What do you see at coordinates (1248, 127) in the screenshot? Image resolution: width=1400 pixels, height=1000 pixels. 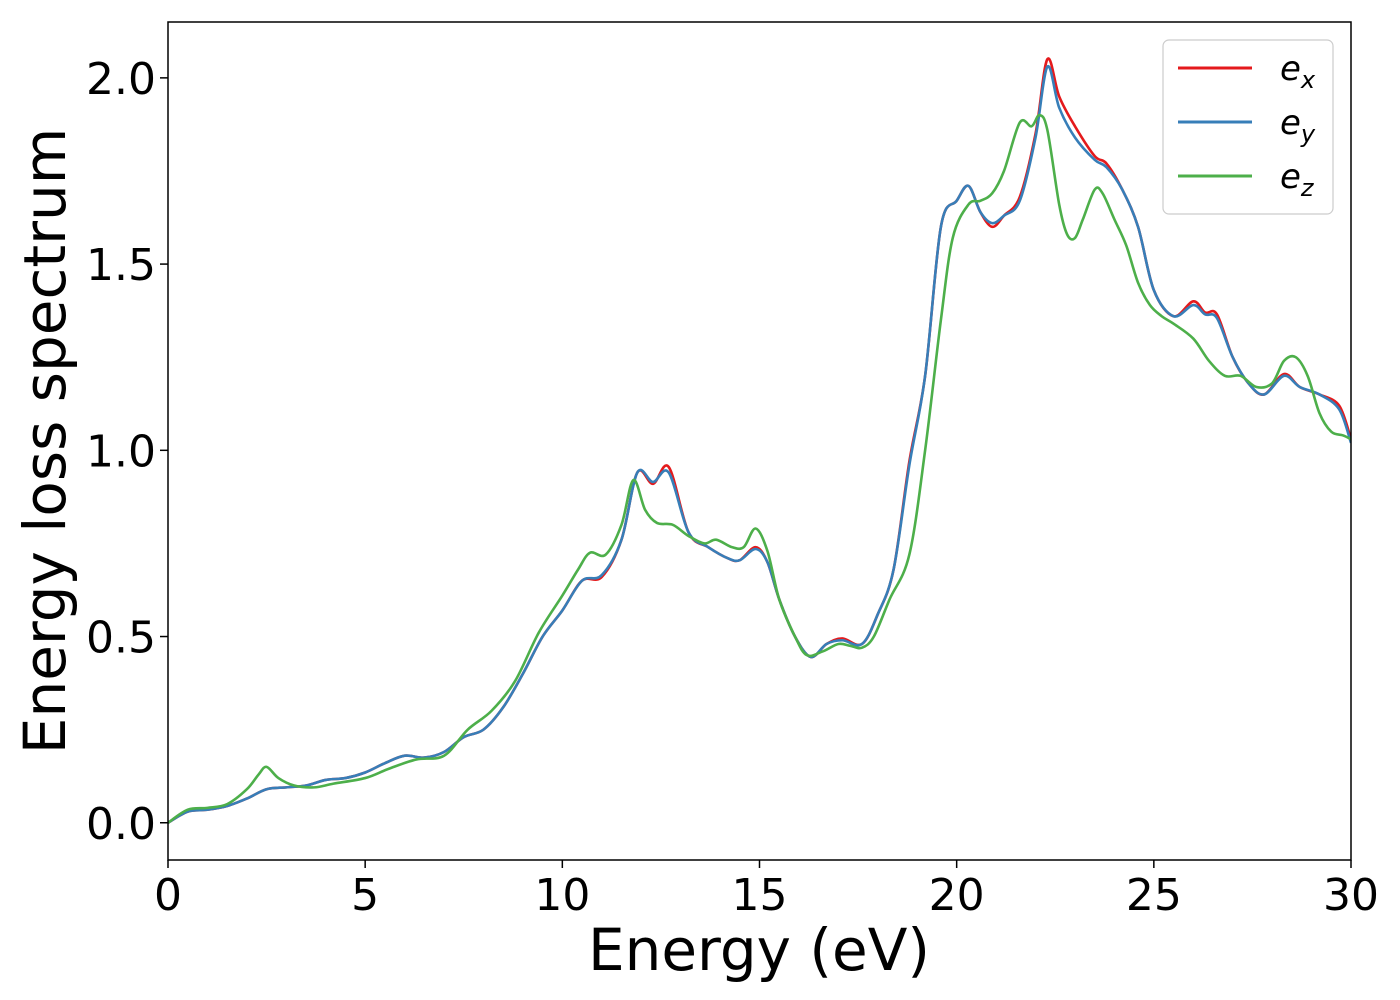 I see `legend-box` at bounding box center [1248, 127].